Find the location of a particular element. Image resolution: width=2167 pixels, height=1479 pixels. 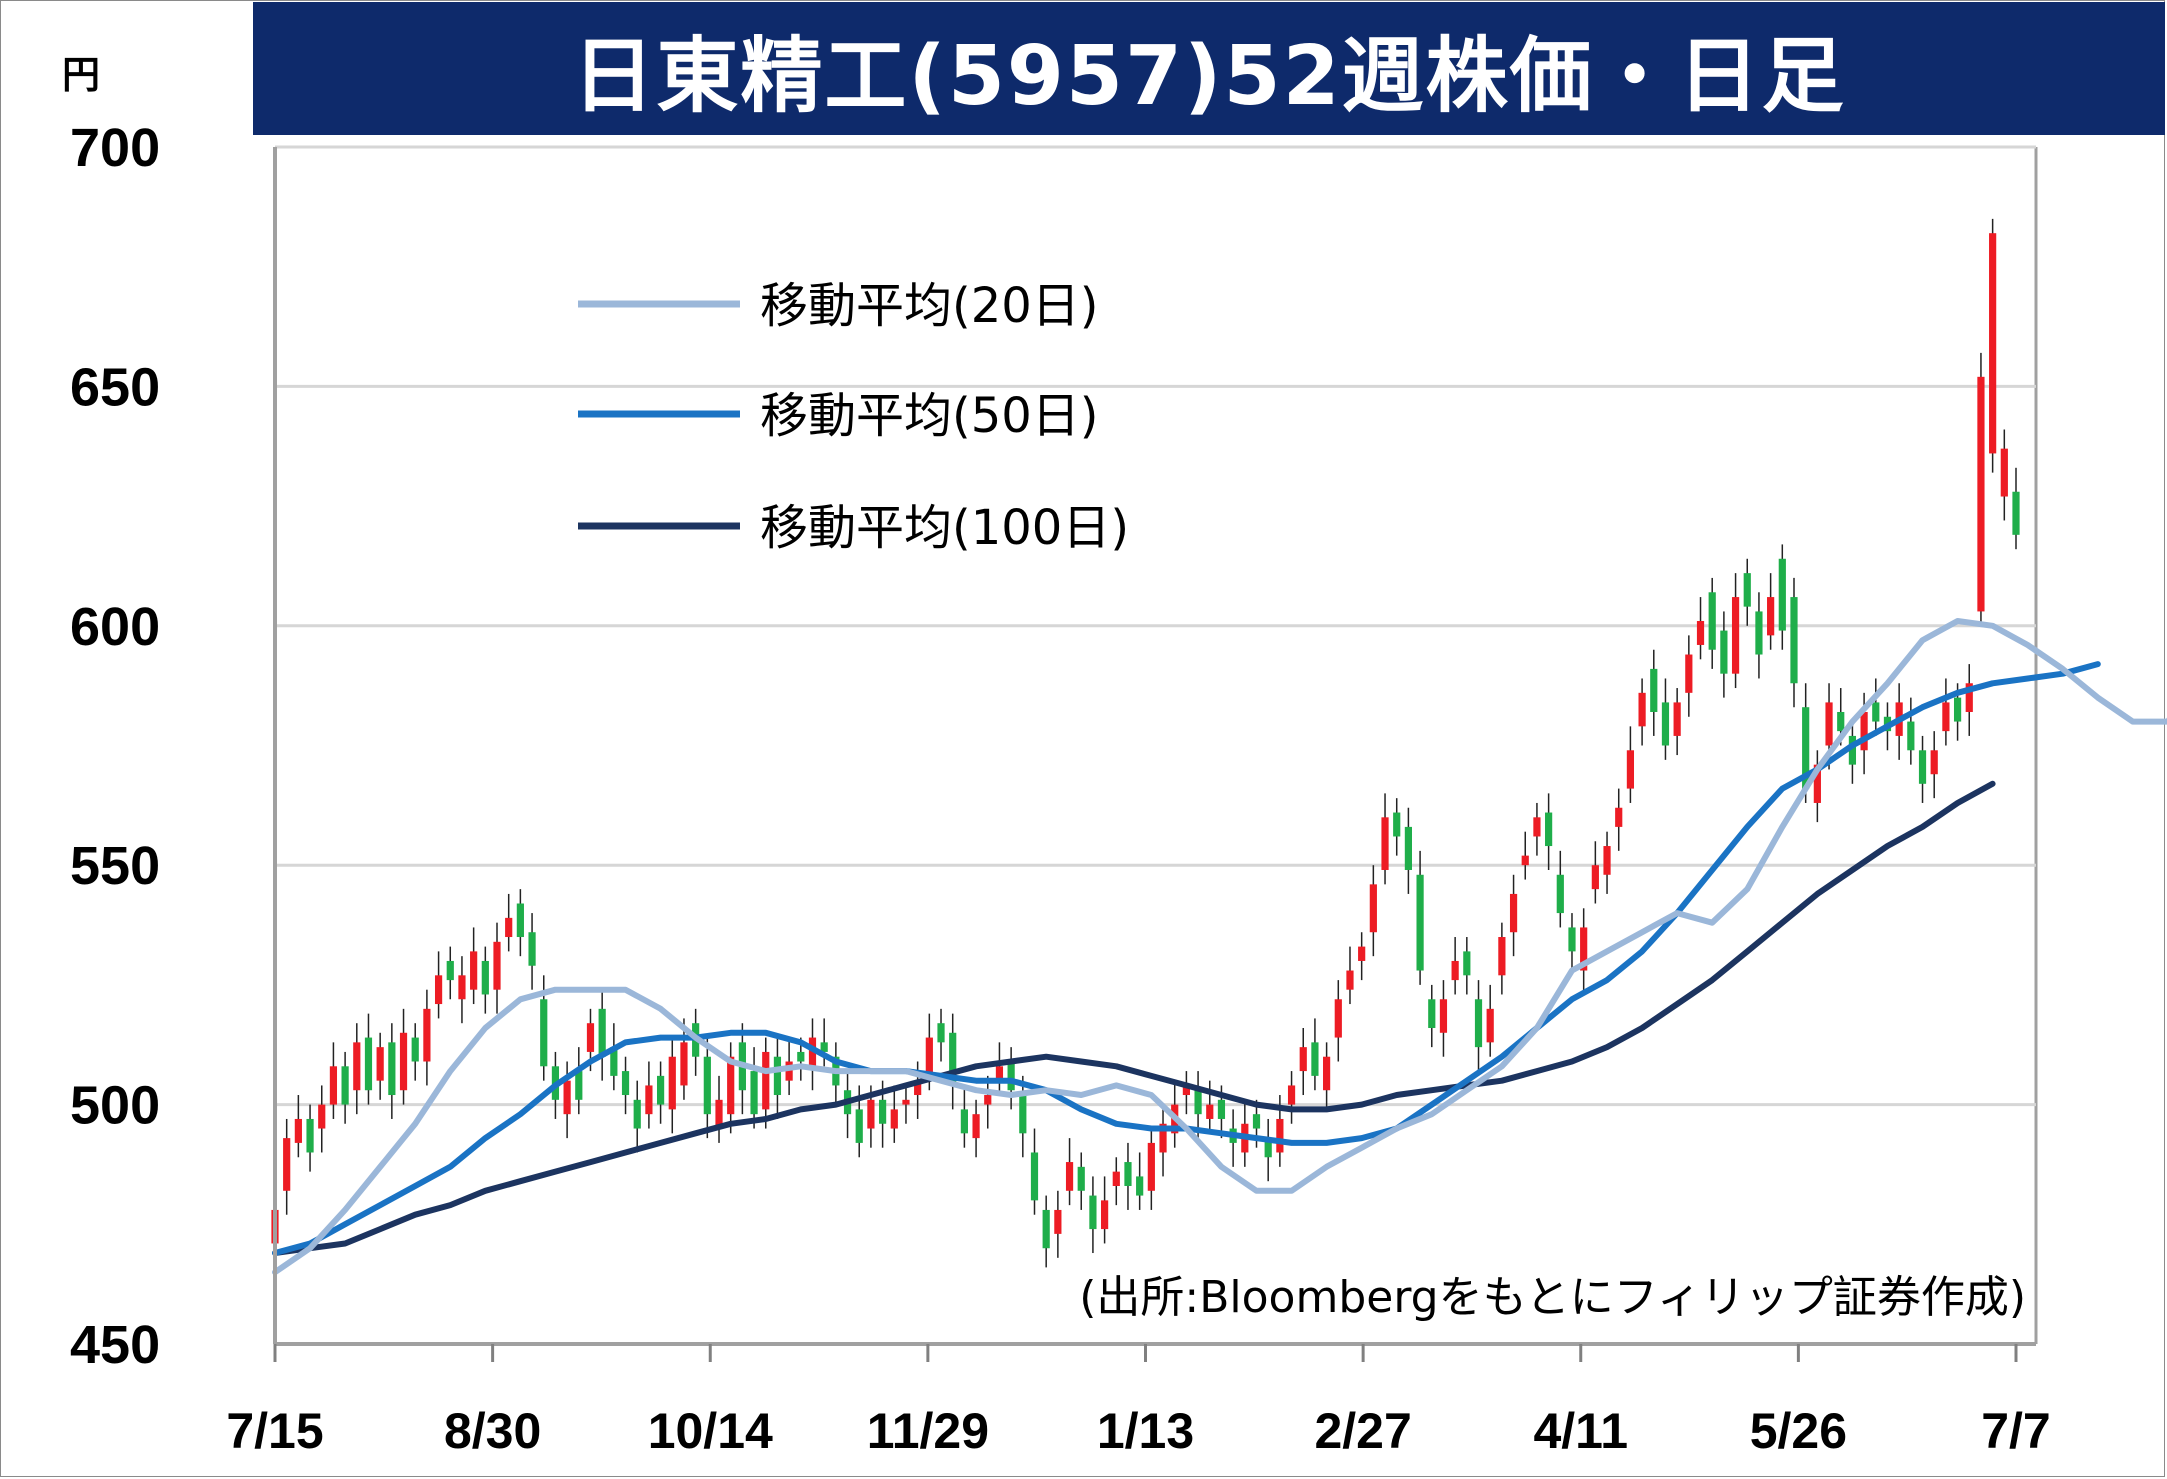

x-tick-label: 7/15 is located at coordinates (274, 1431).